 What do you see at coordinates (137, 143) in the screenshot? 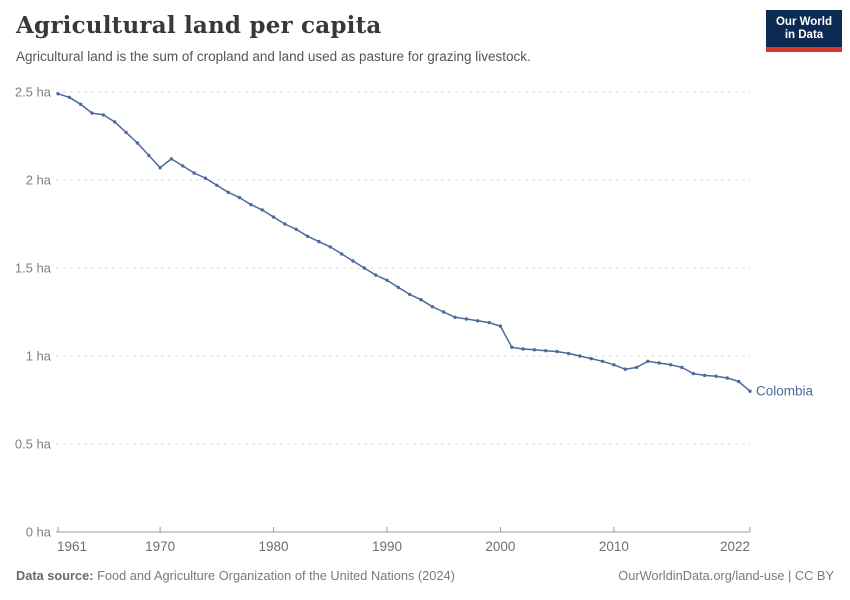
I see `data-point-1968` at bounding box center [137, 143].